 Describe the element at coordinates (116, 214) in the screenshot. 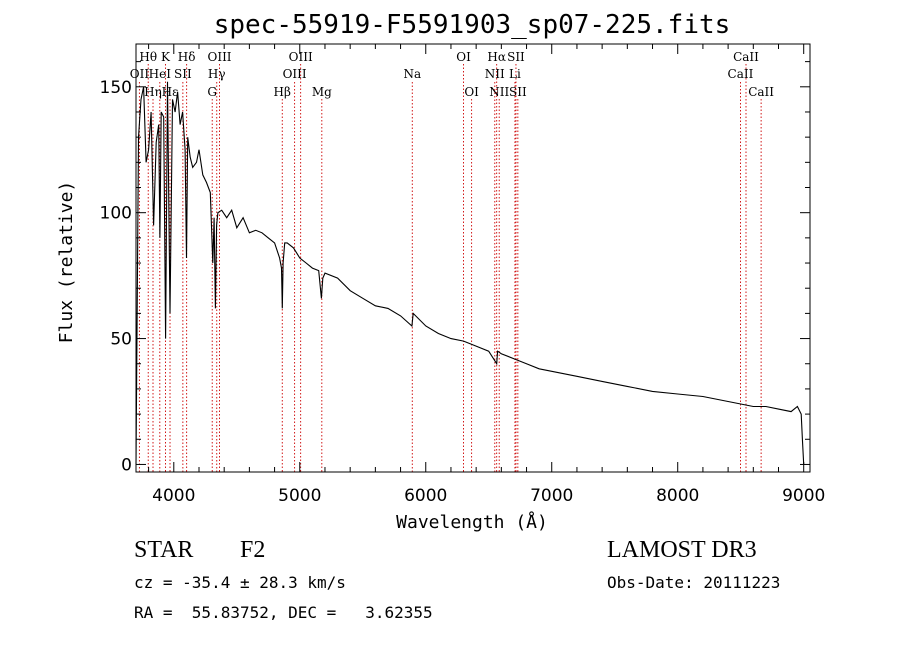

I see `y-tick-label: 100` at that location.